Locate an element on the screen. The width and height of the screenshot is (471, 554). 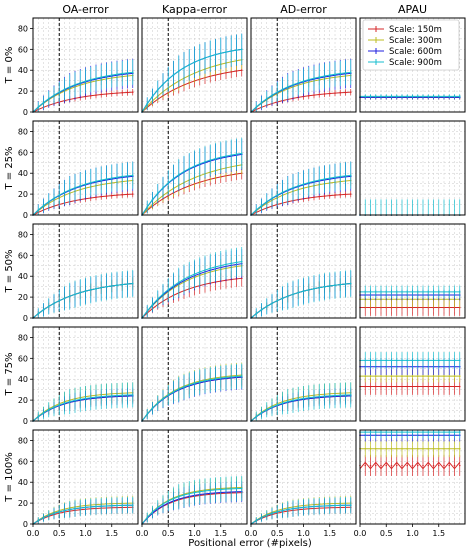
legend-box is located at coordinates (411, 45).